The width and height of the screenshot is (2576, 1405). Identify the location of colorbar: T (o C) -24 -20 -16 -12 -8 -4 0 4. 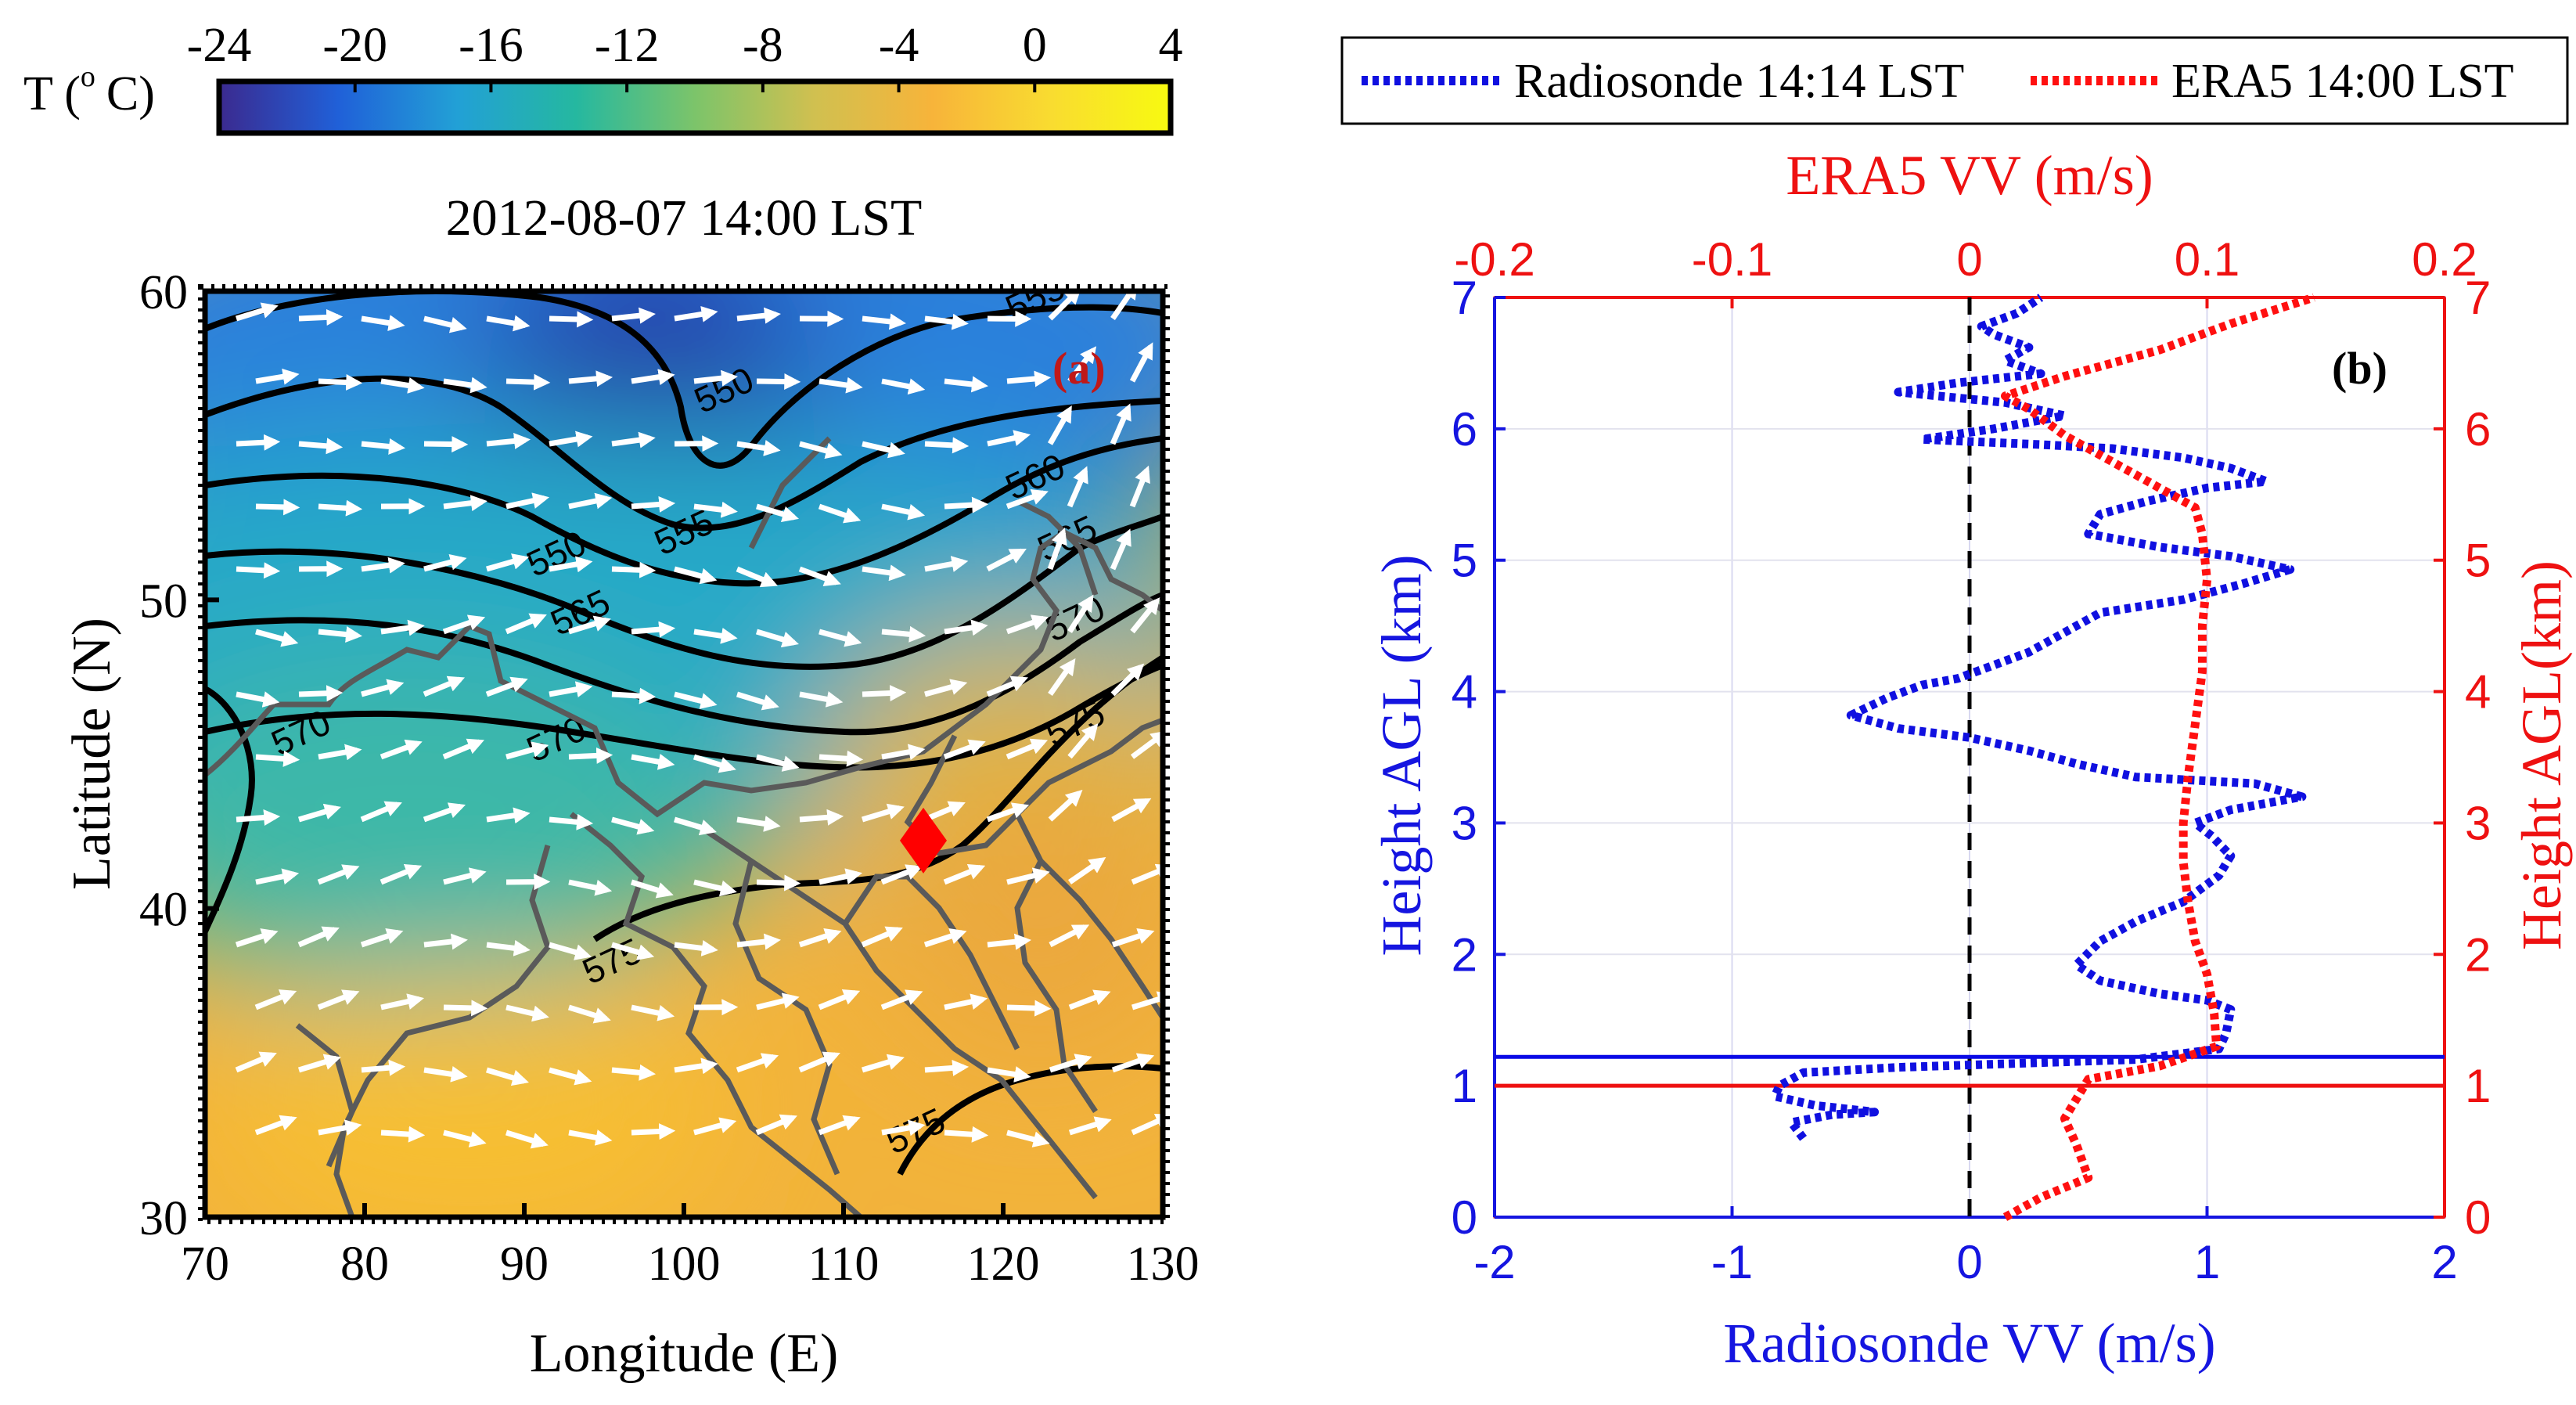
(603, 77).